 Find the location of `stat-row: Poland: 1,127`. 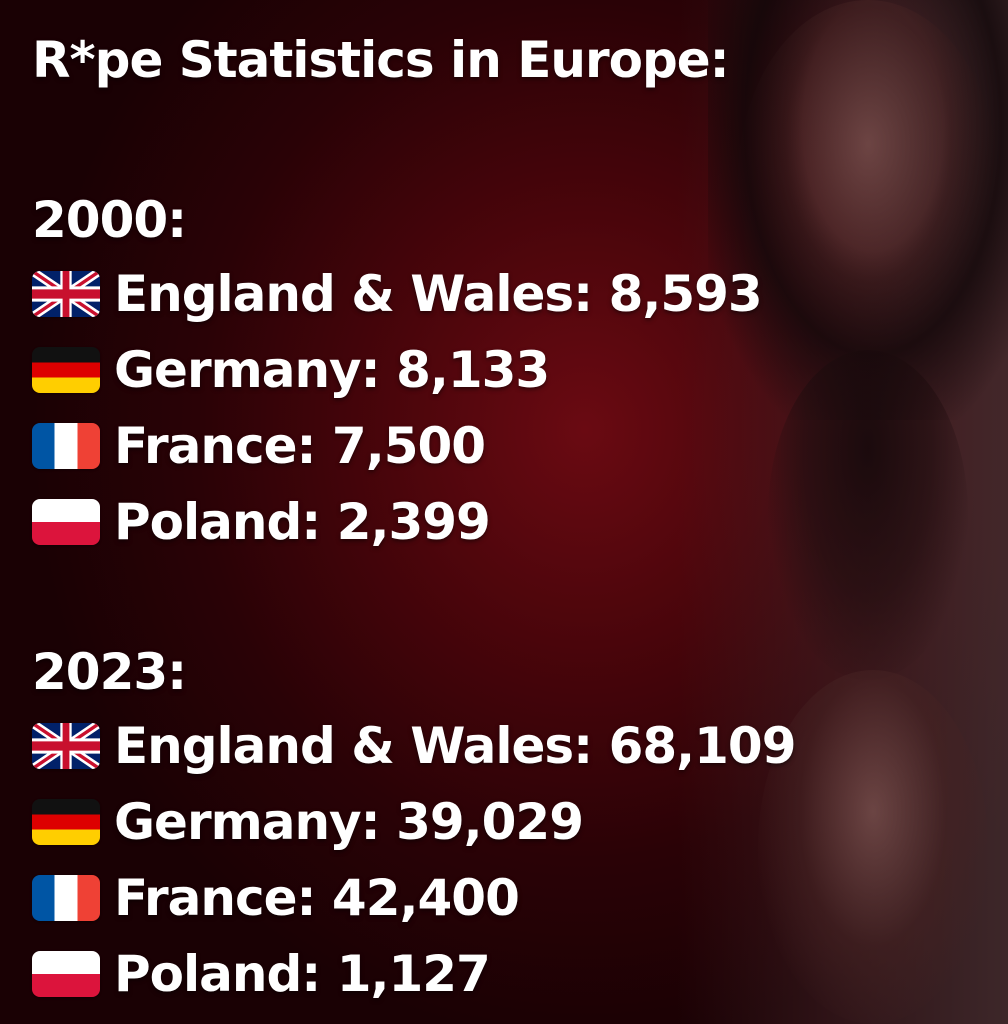

stat-row: Poland: 1,127 is located at coordinates (412, 974).